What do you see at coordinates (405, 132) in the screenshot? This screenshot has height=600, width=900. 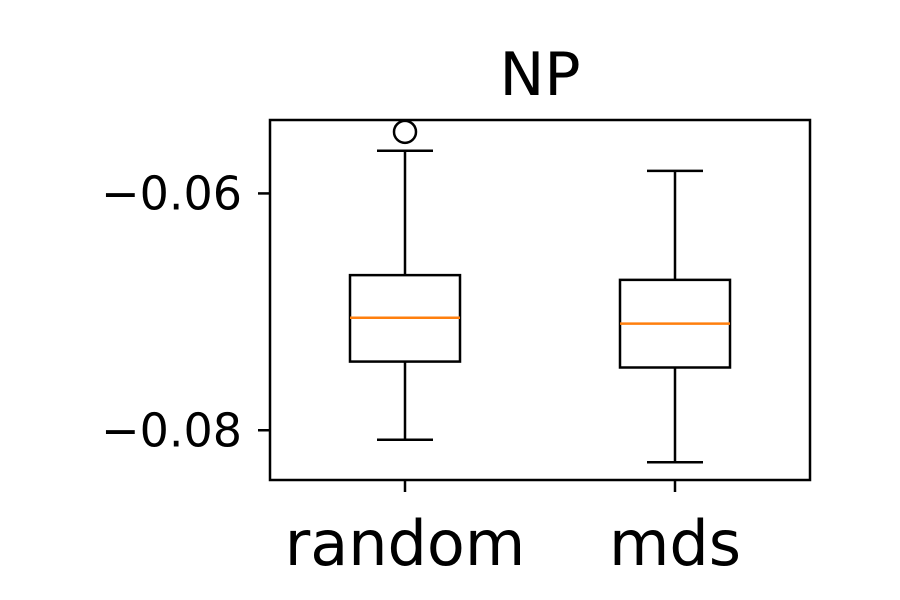 I see `outlier-point` at bounding box center [405, 132].